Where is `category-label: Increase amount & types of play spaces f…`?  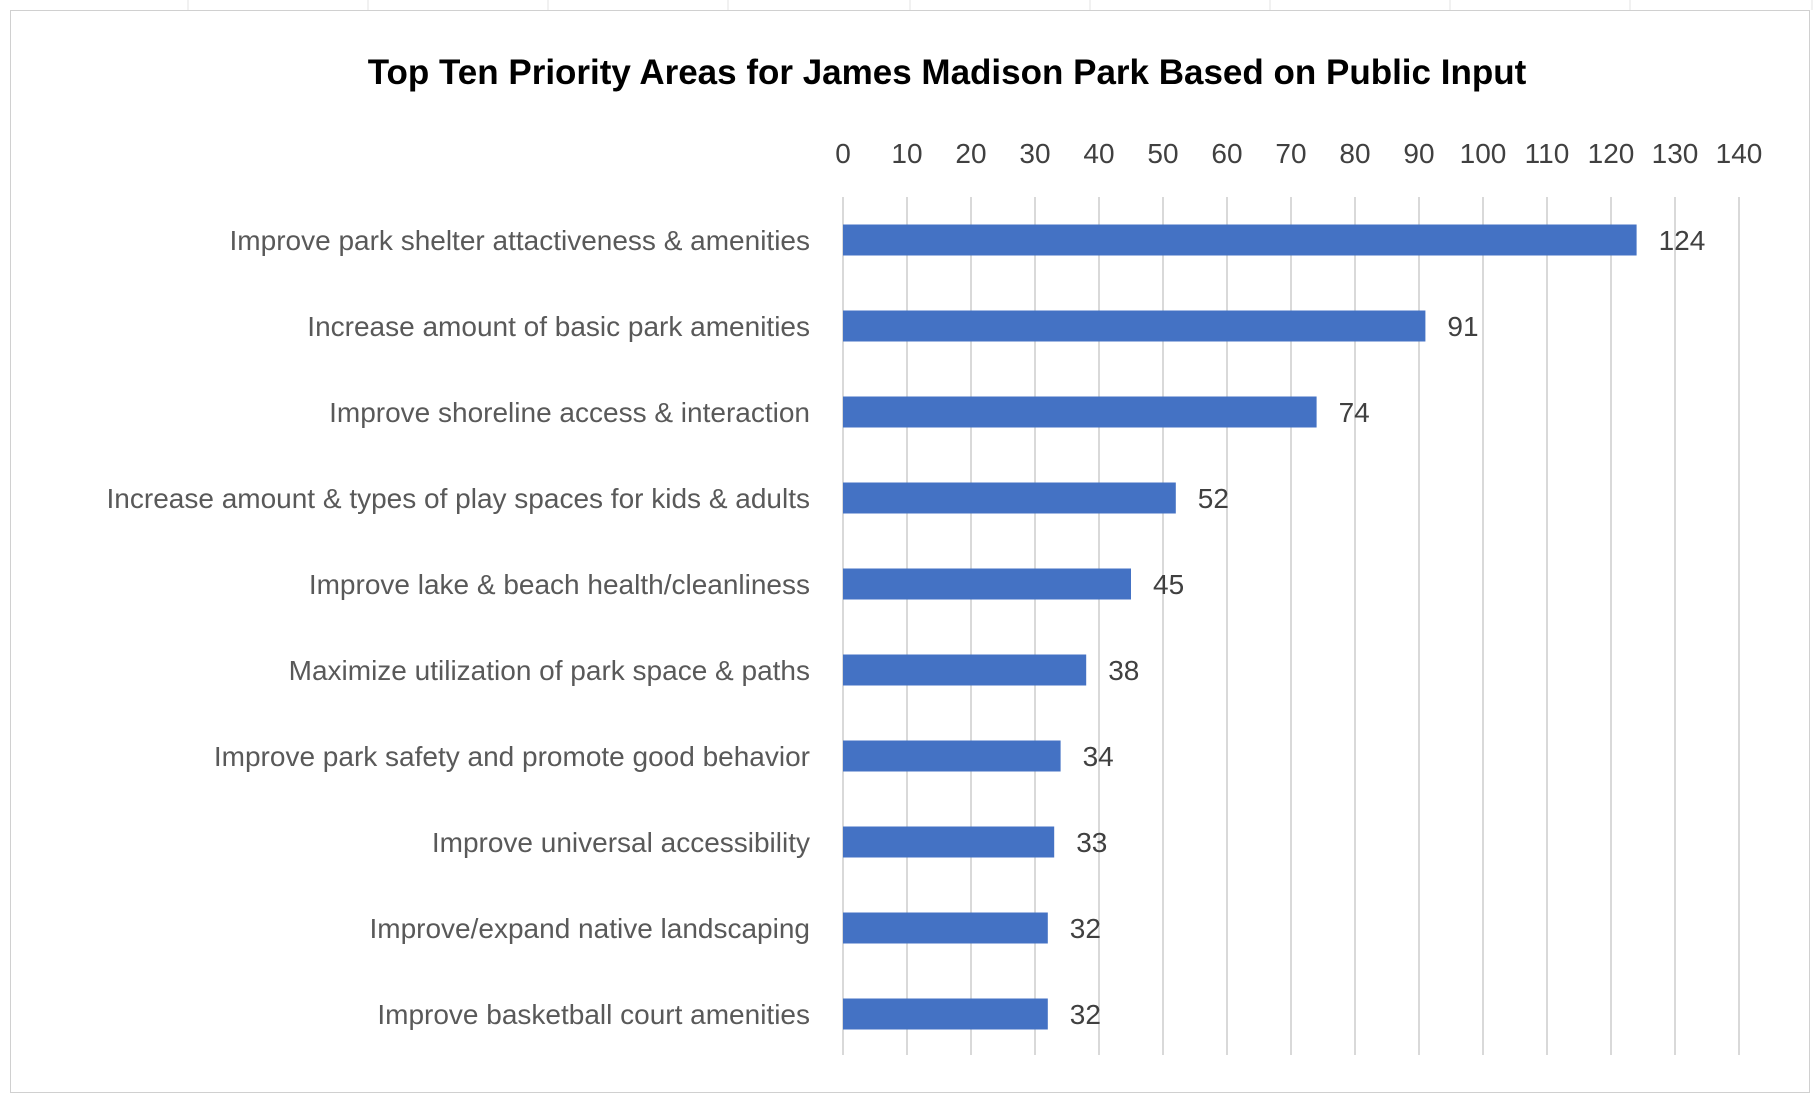
category-label: Increase amount & types of play spaces f… is located at coordinates (458, 498).